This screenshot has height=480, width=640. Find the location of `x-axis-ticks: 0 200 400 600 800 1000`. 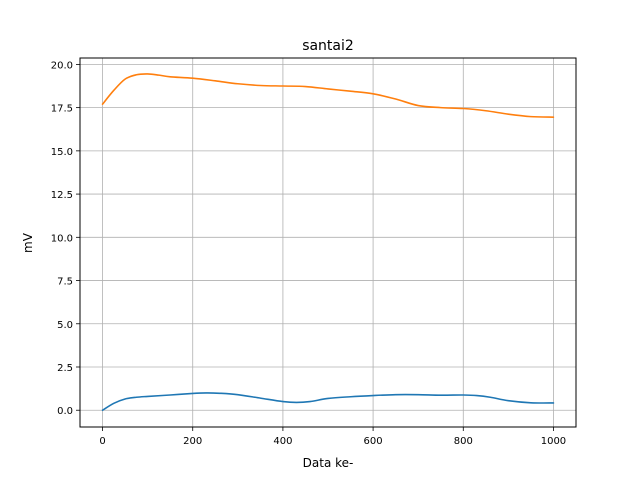

x-axis-ticks: 0 200 400 600 800 1000 is located at coordinates (332, 437).